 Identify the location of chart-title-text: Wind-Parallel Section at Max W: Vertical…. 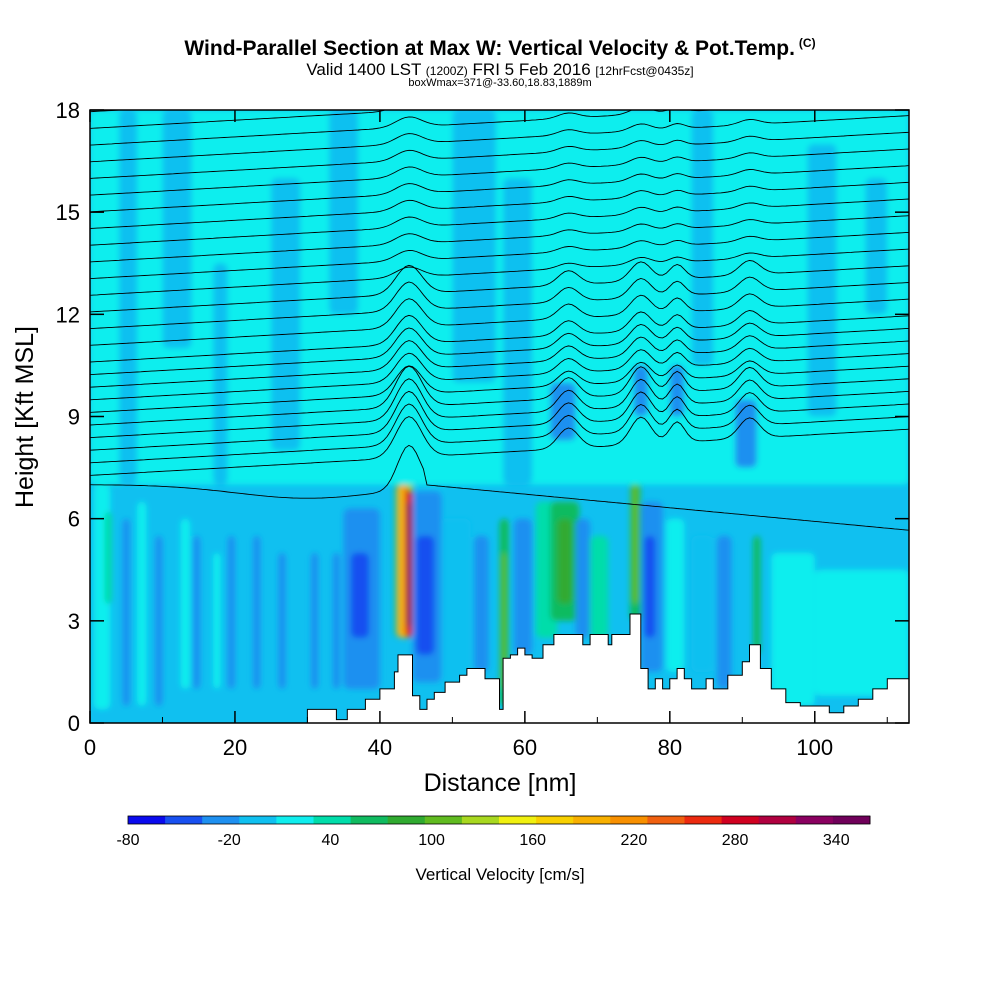
(489, 48).